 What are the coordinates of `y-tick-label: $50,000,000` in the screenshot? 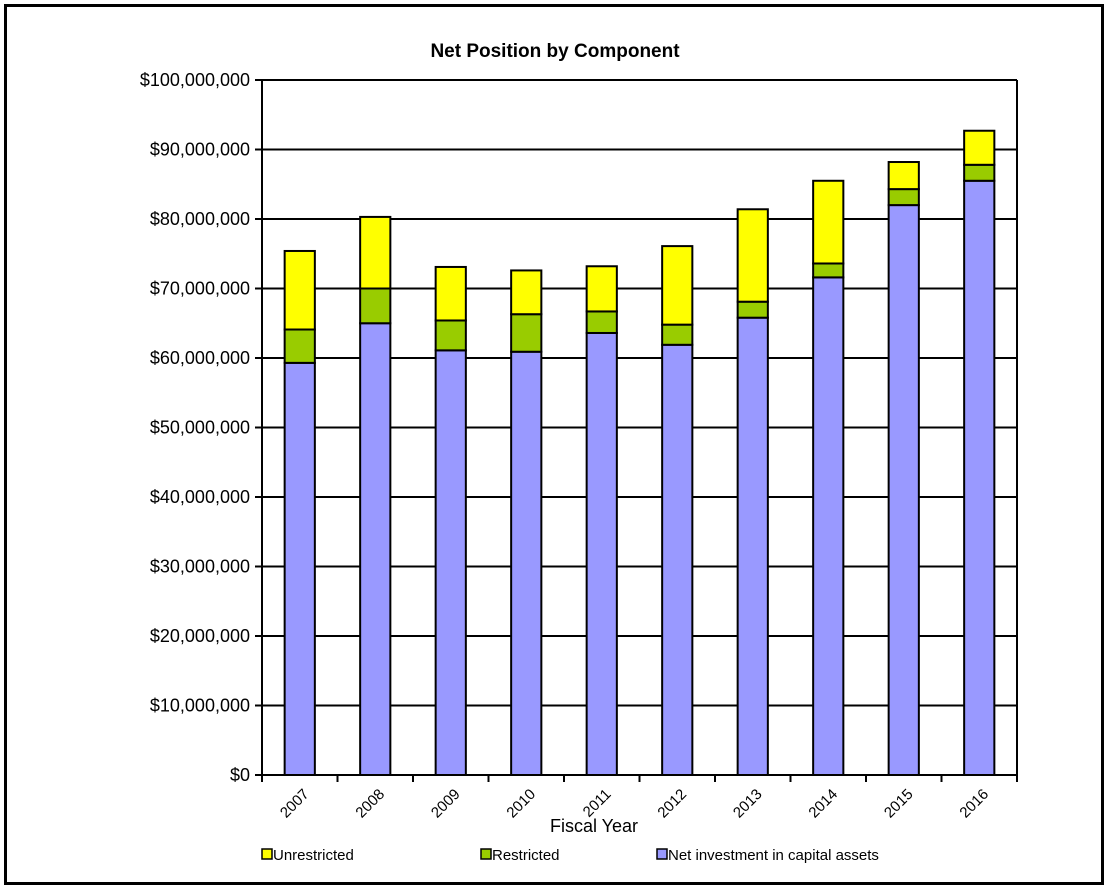 It's located at (200, 428).